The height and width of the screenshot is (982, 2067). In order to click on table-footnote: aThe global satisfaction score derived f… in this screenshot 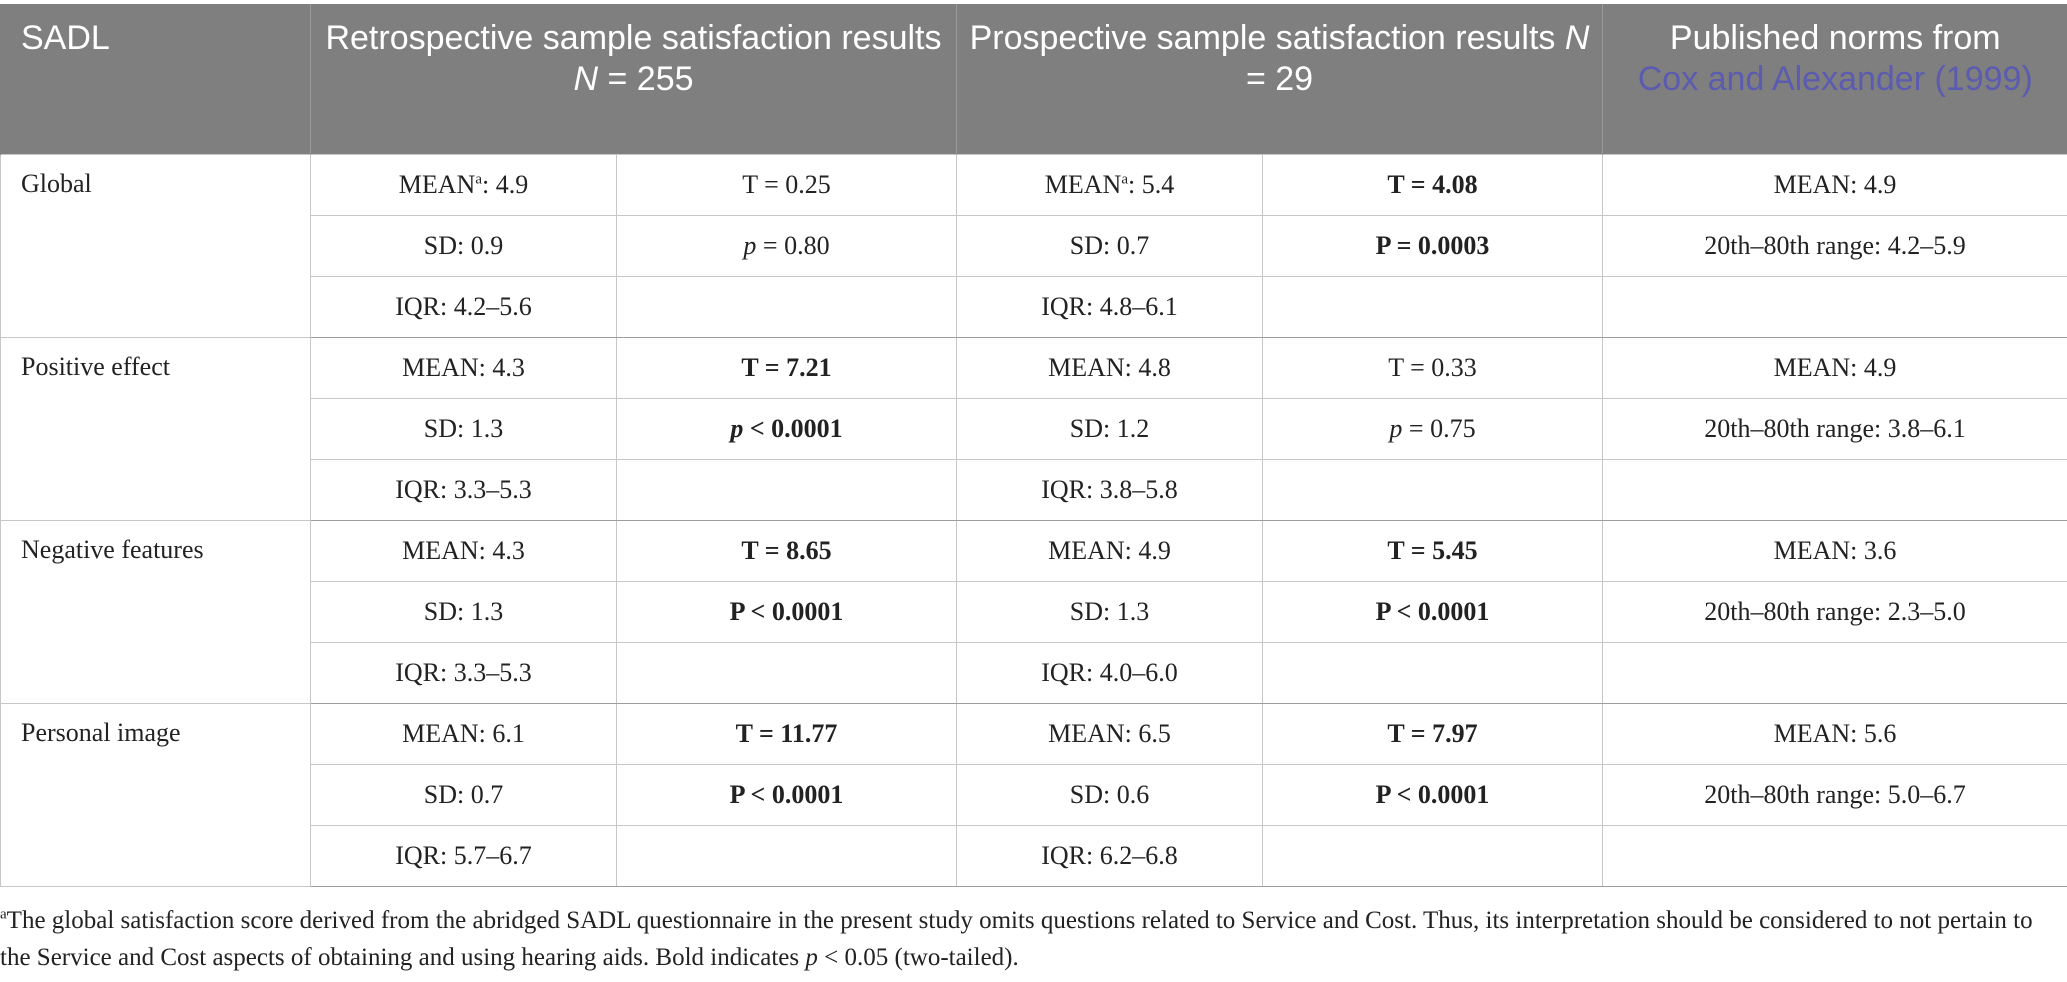, I will do `click(1016, 938)`.